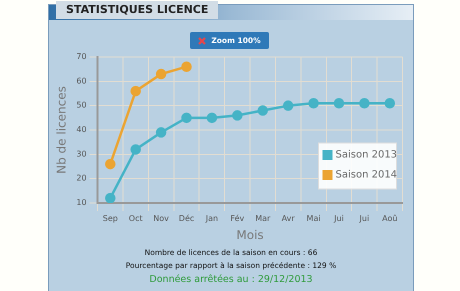  Describe the element at coordinates (263, 218) in the screenshot. I see `x-tick-label: Mar` at that location.